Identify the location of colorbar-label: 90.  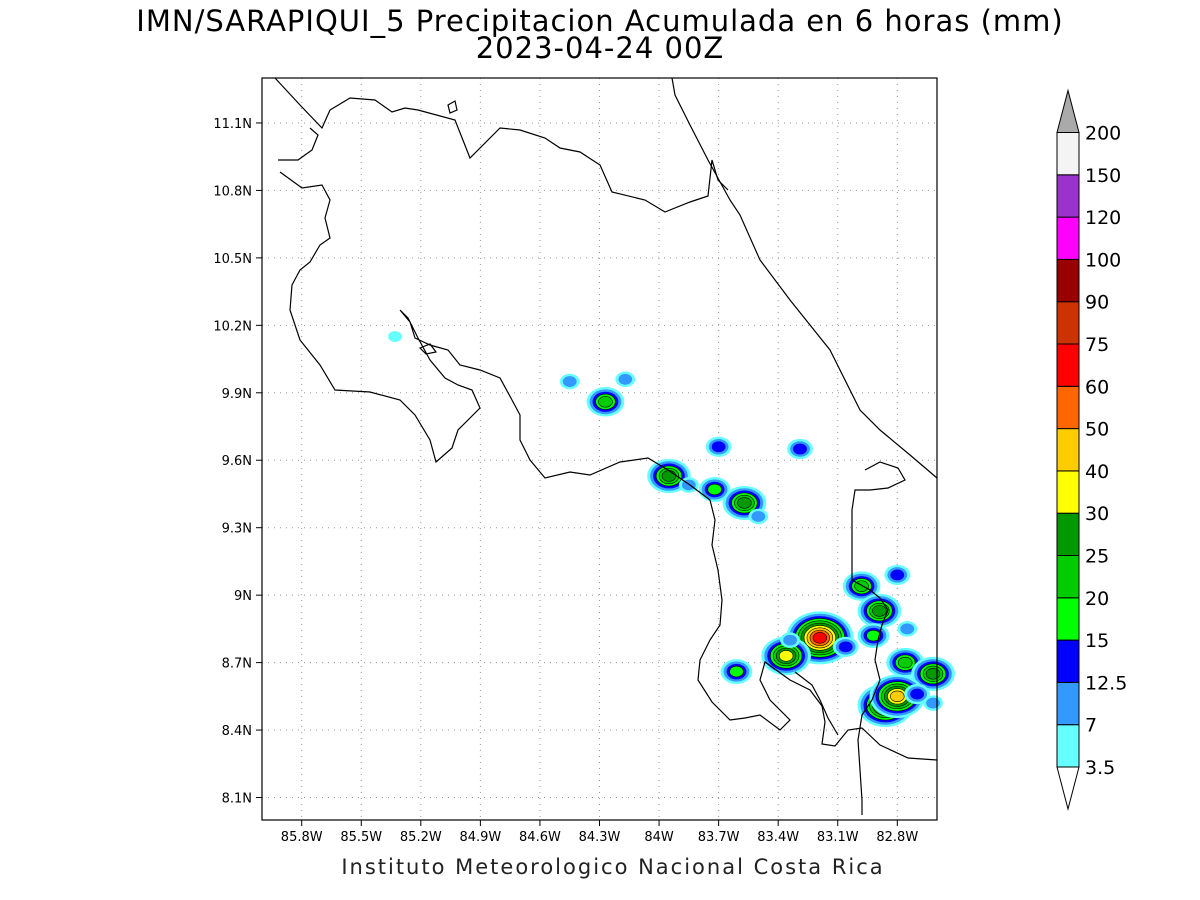
(1097, 303).